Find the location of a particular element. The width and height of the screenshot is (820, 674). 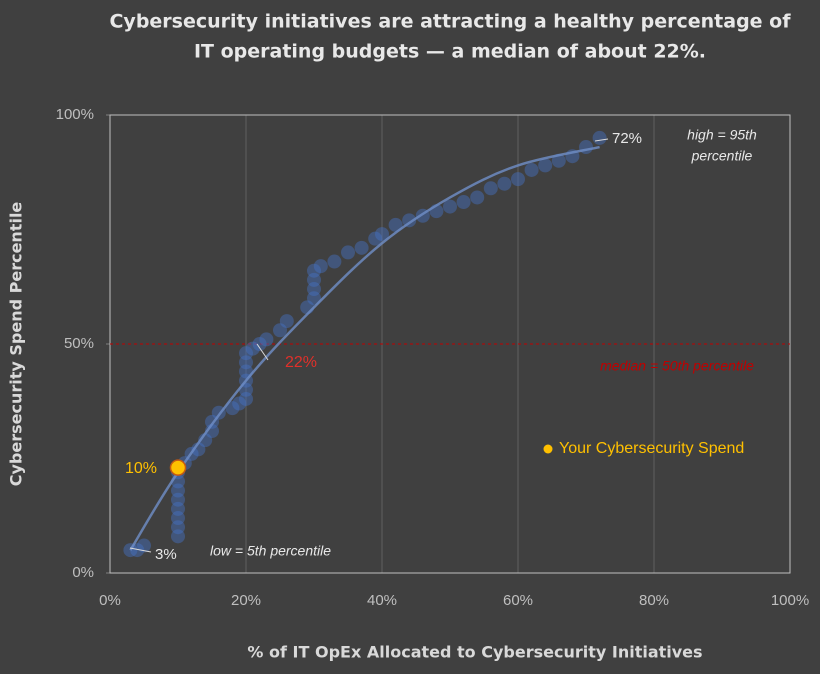

x-tick-label: 40% is located at coordinates (382, 600).